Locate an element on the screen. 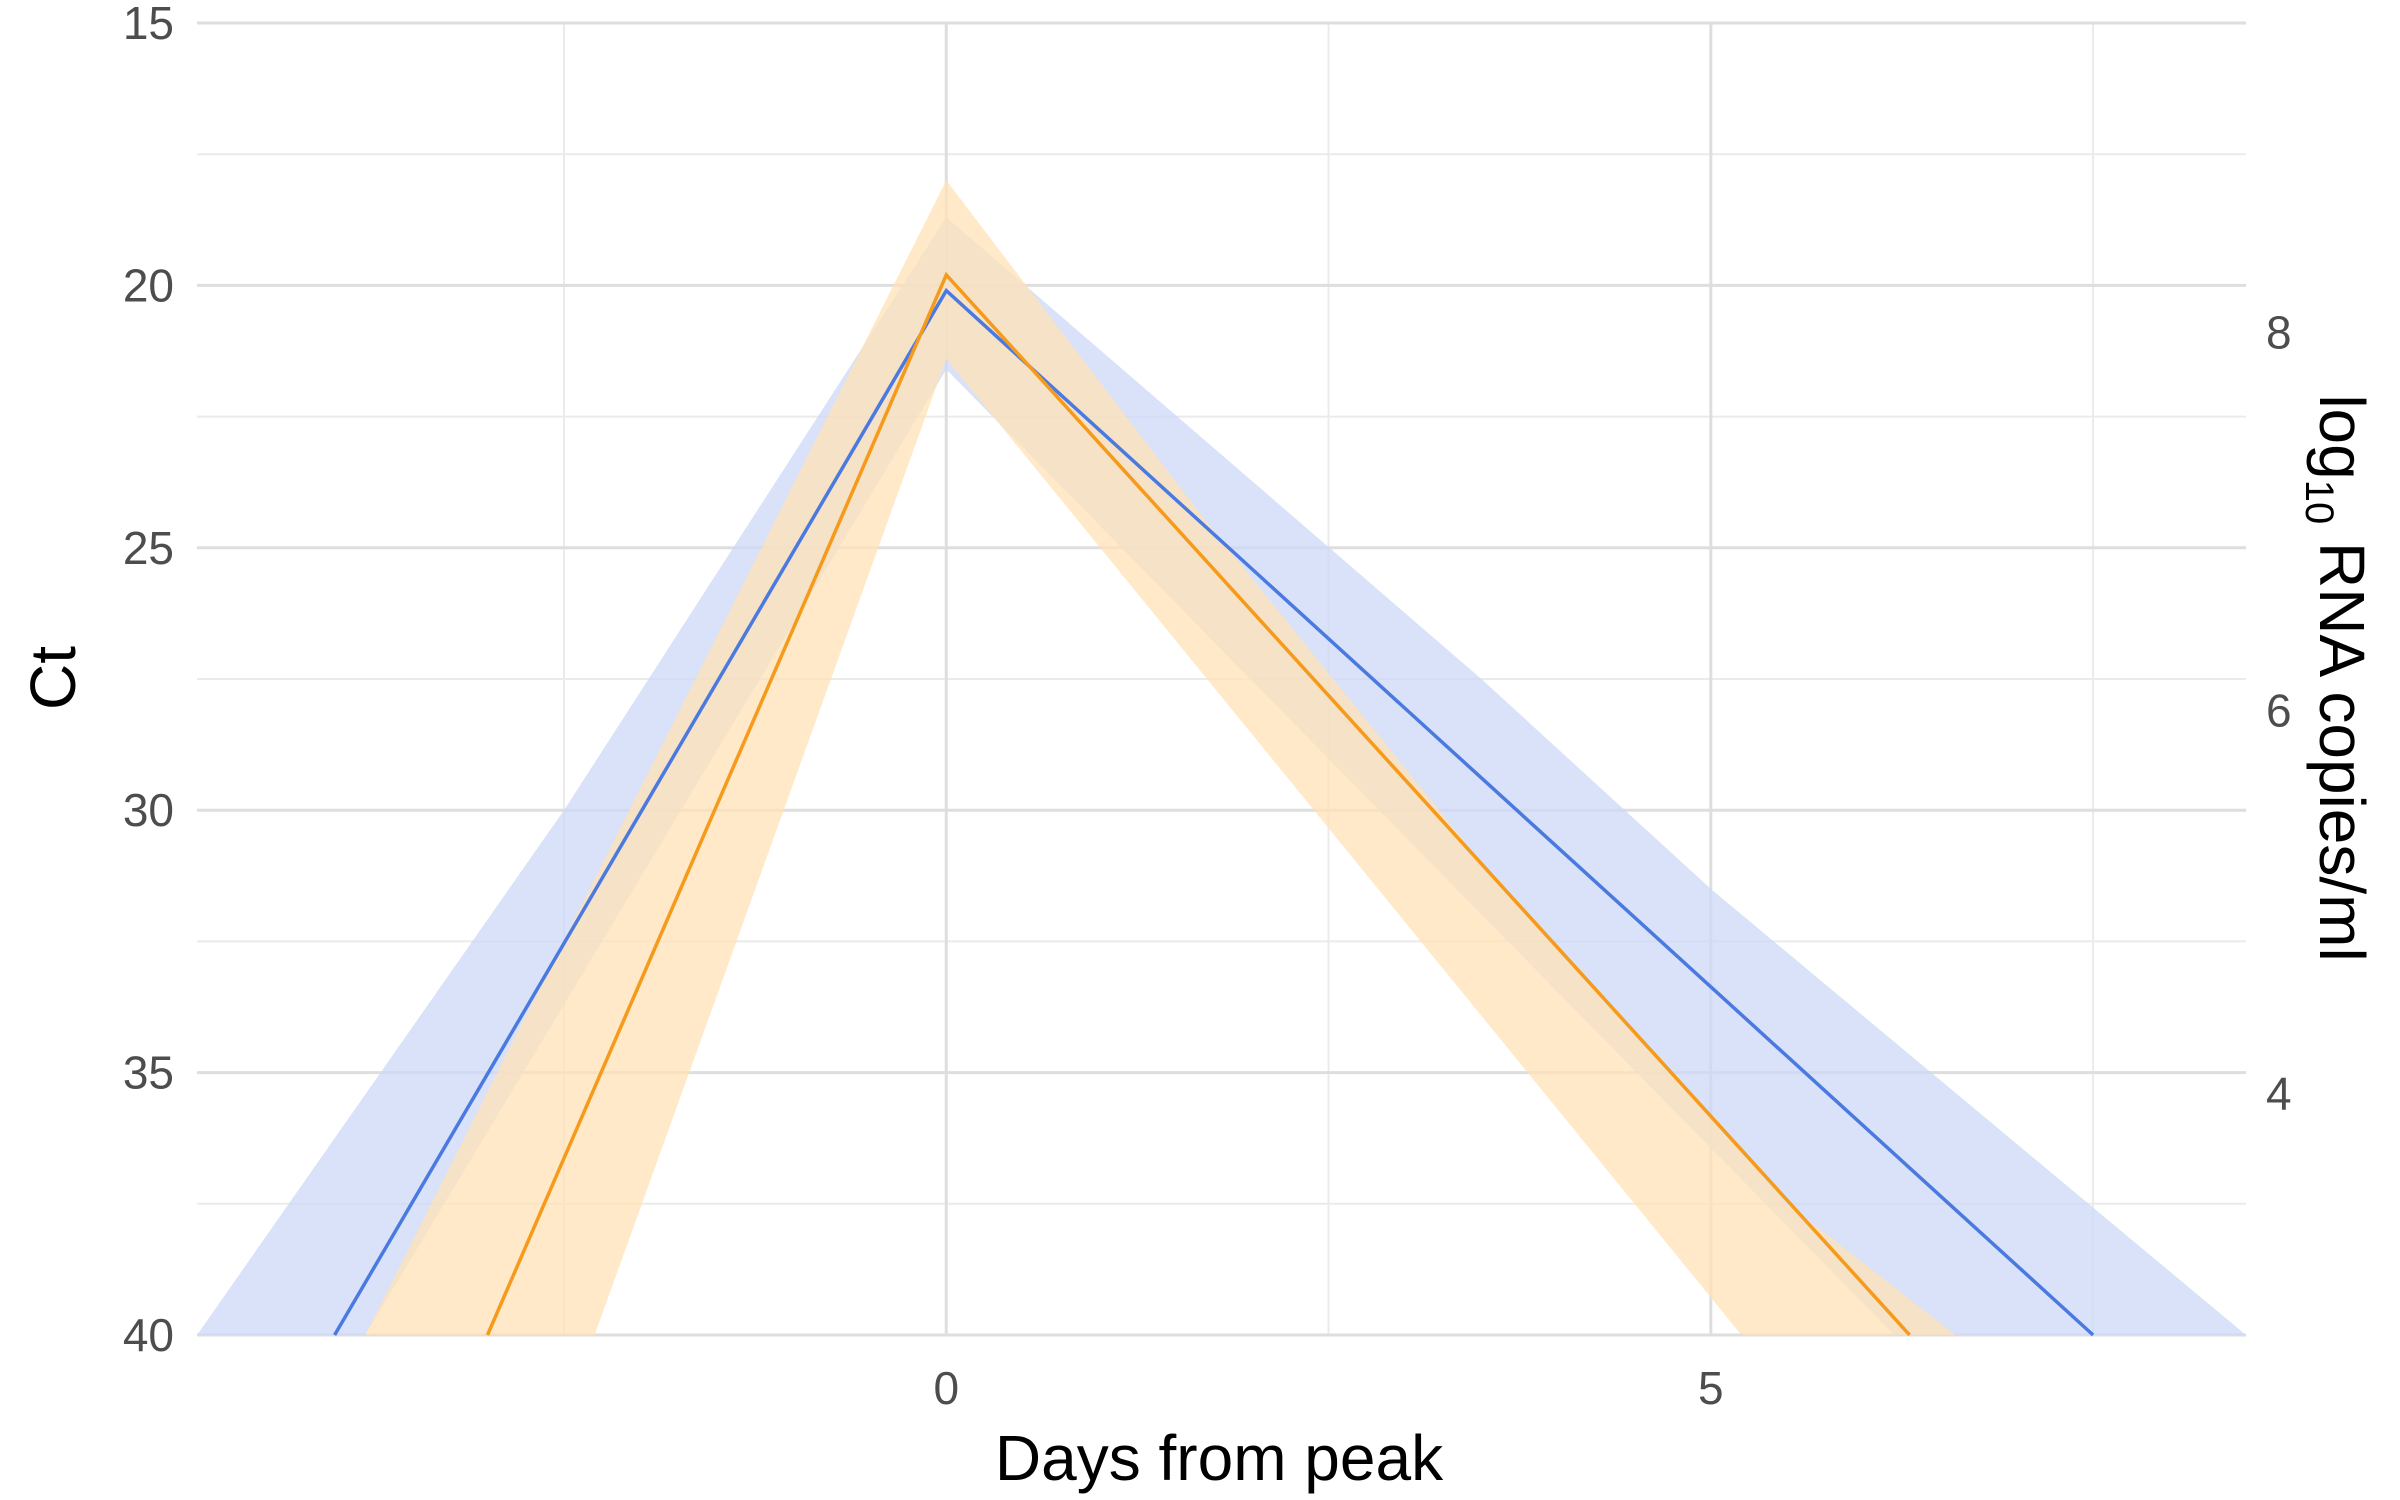  y2-tick-label: 4 is located at coordinates (2279, 1094).